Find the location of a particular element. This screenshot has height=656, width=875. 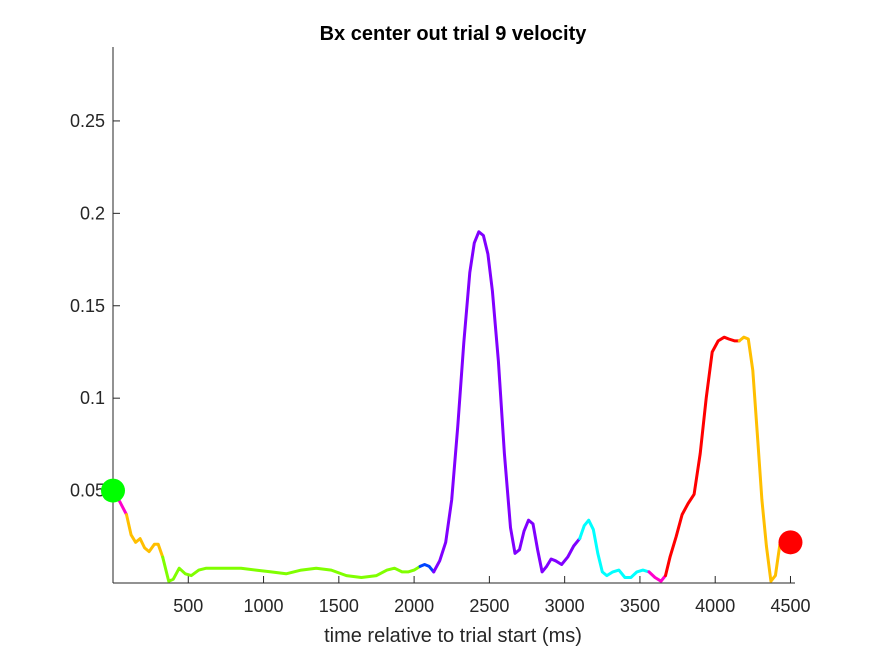

y-tick-label: 0.2 is located at coordinates (92, 213).